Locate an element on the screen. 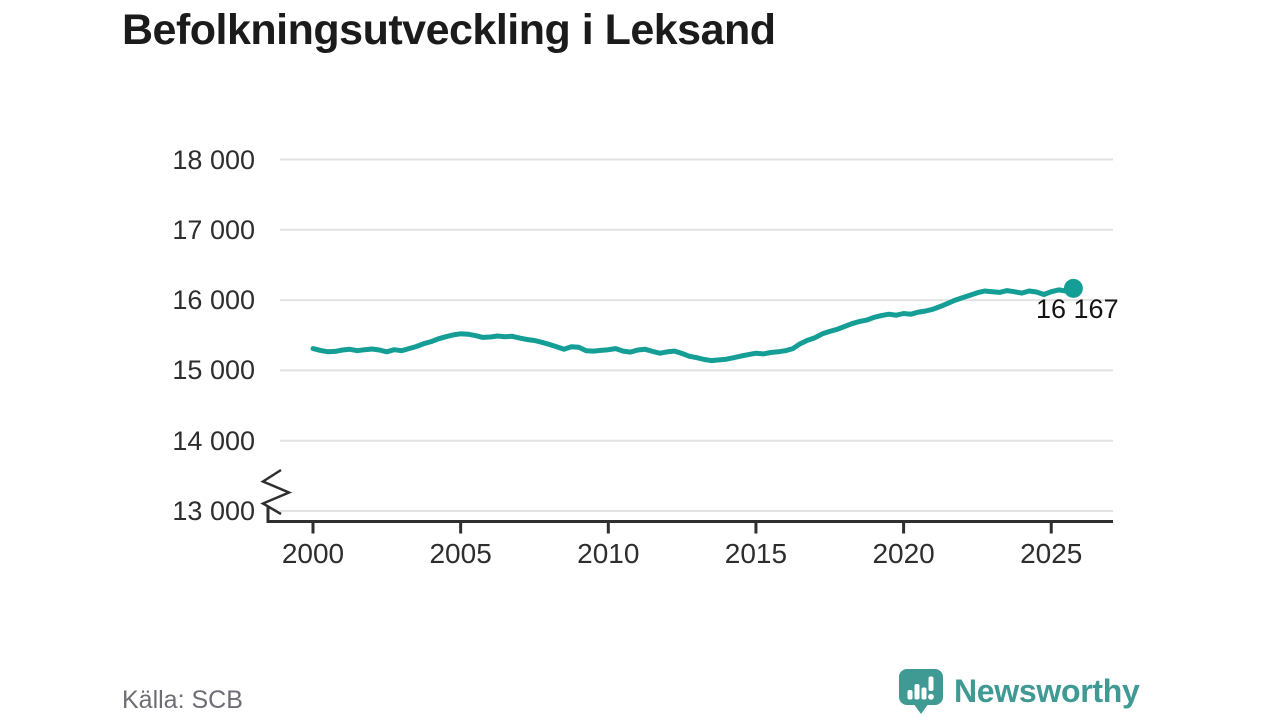 The image size is (1280, 720). y-tick-label: 15 000 is located at coordinates (213, 370).